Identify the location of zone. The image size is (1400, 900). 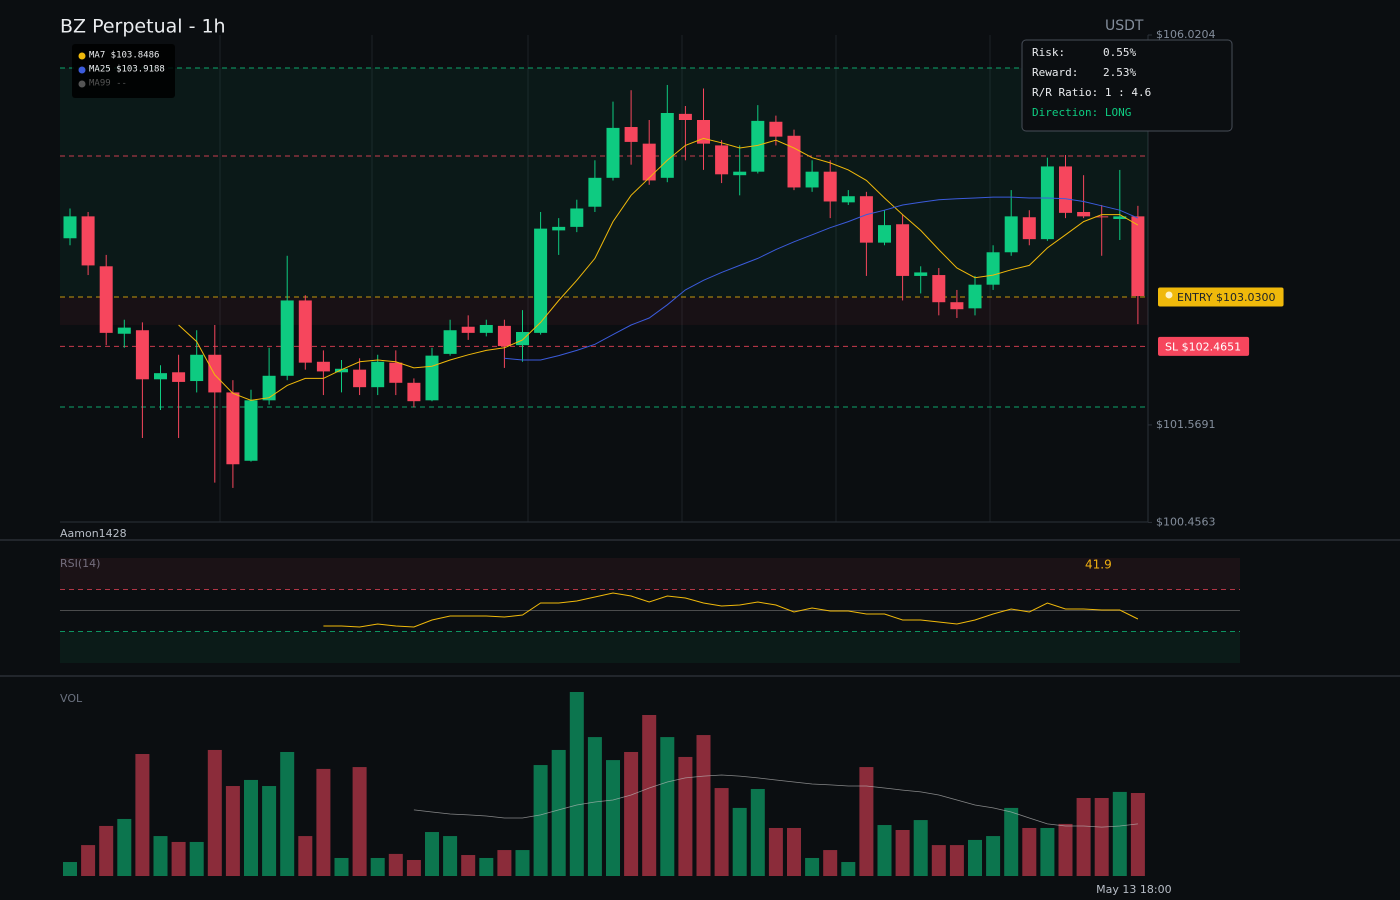
(604, 310).